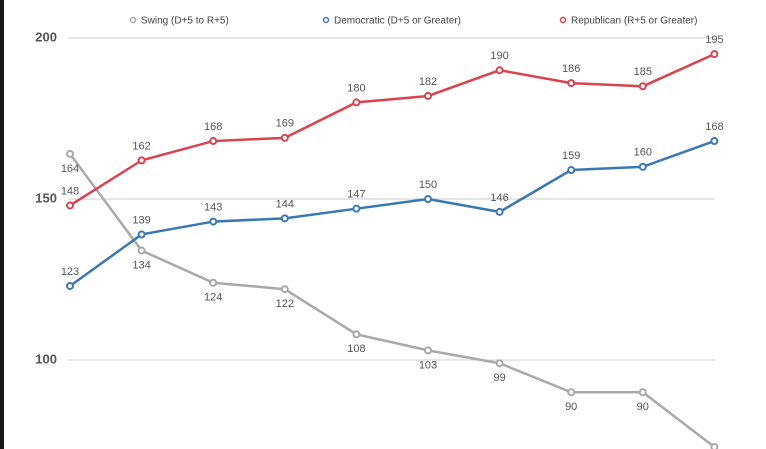 The height and width of the screenshot is (449, 766). What do you see at coordinates (714, 40) in the screenshot?
I see `data-label: 195` at bounding box center [714, 40].